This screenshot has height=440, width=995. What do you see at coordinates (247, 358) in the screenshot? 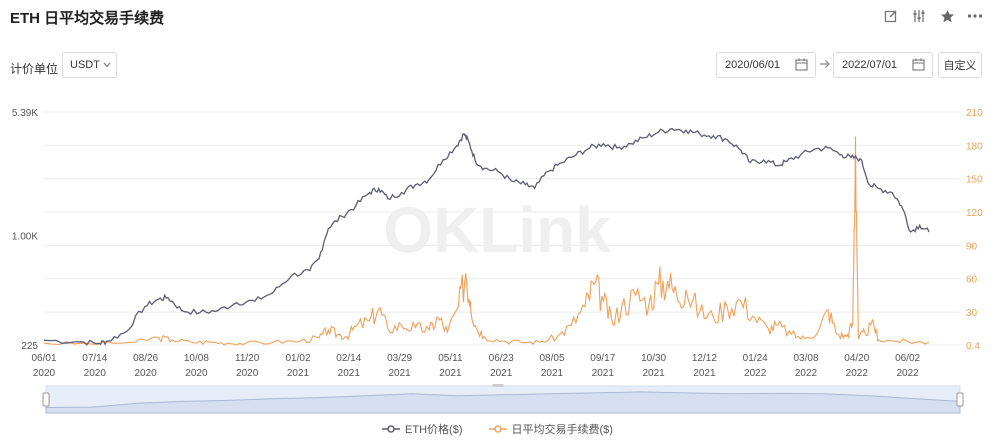
I see `x-tick-date: 11/20` at bounding box center [247, 358].